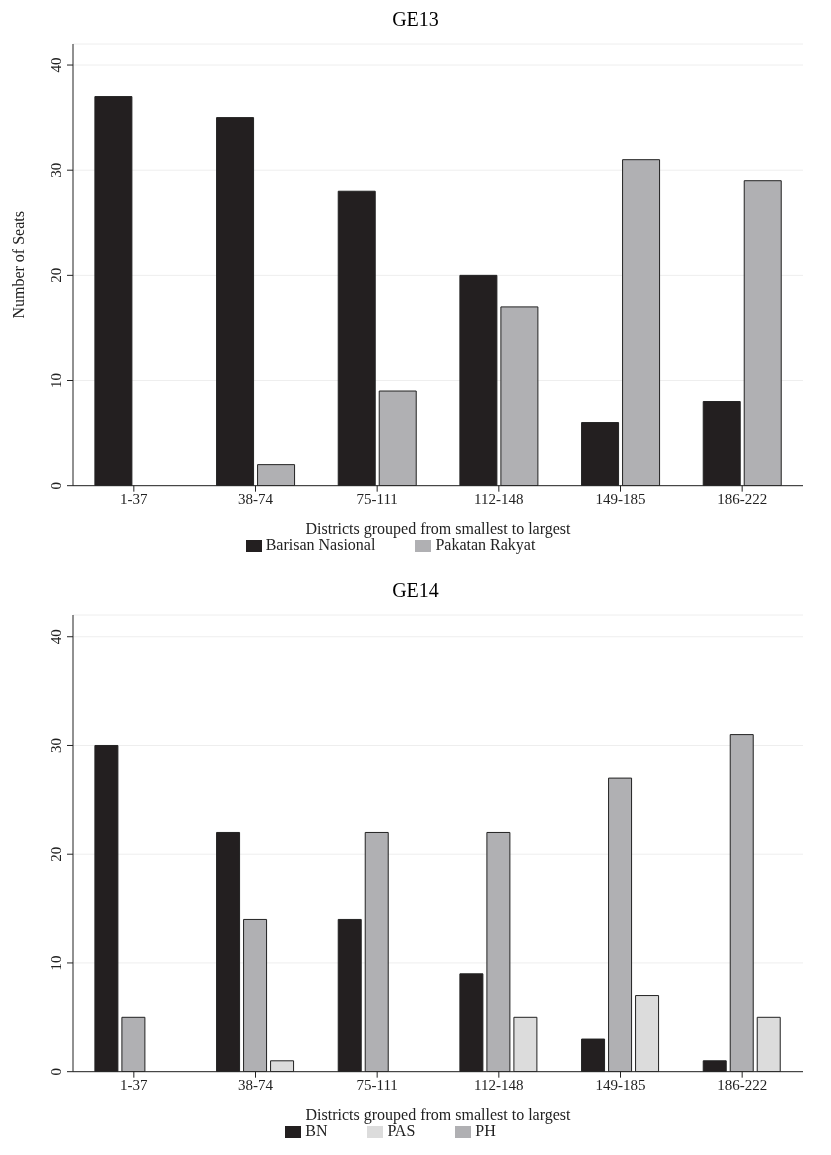 The width and height of the screenshot is (831, 1155). What do you see at coordinates (415, 20) in the screenshot?
I see `chart-title: GE13` at bounding box center [415, 20].